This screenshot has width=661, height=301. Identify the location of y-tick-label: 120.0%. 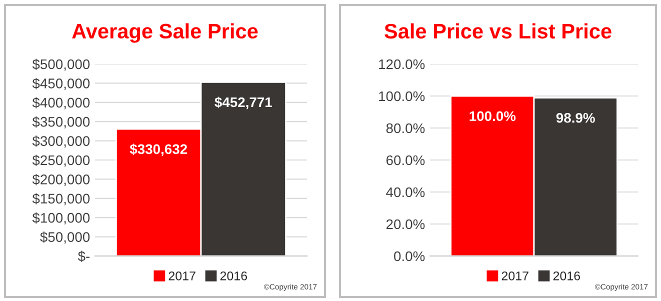
(402, 64).